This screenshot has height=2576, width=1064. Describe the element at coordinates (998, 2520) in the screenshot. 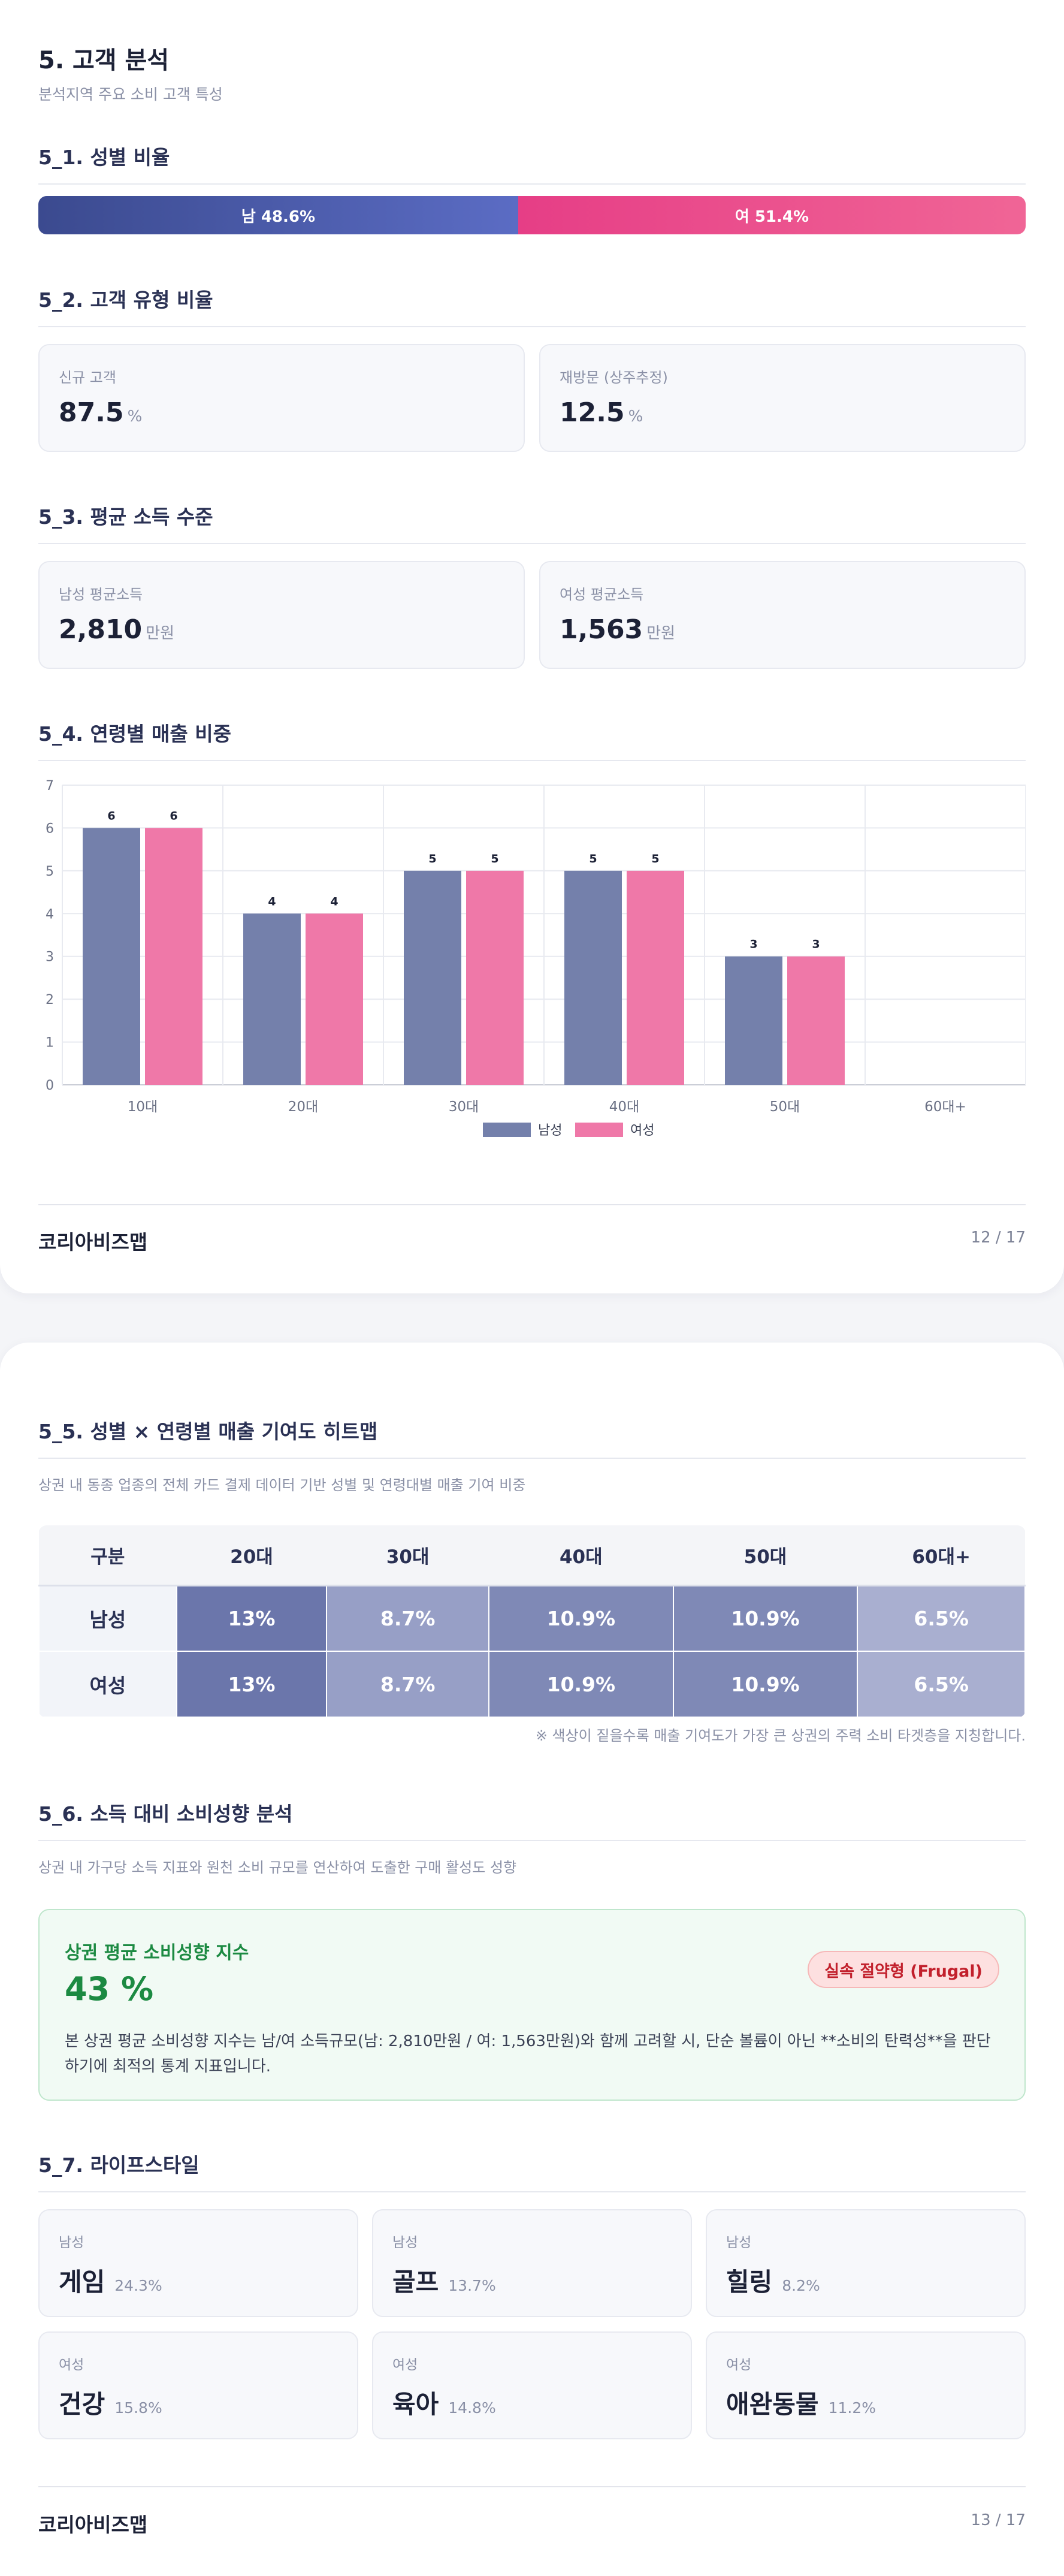

I see `footer-page-number: 13 / 17` at that location.